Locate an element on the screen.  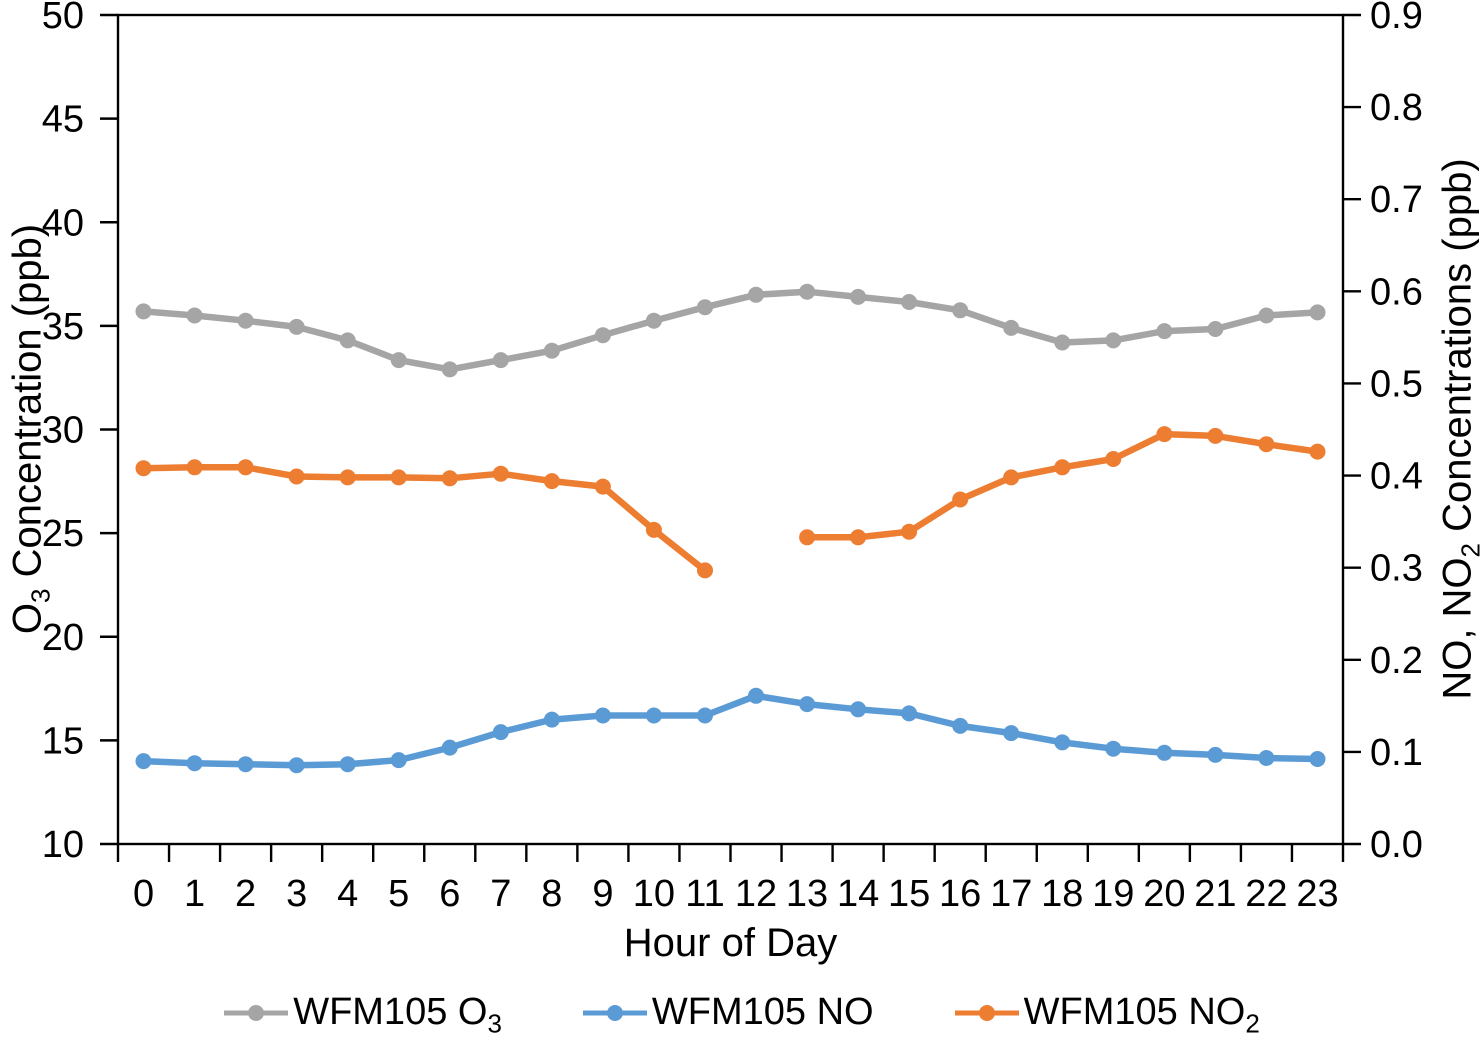
x-tick-label: 16 is located at coordinates (960, 894).